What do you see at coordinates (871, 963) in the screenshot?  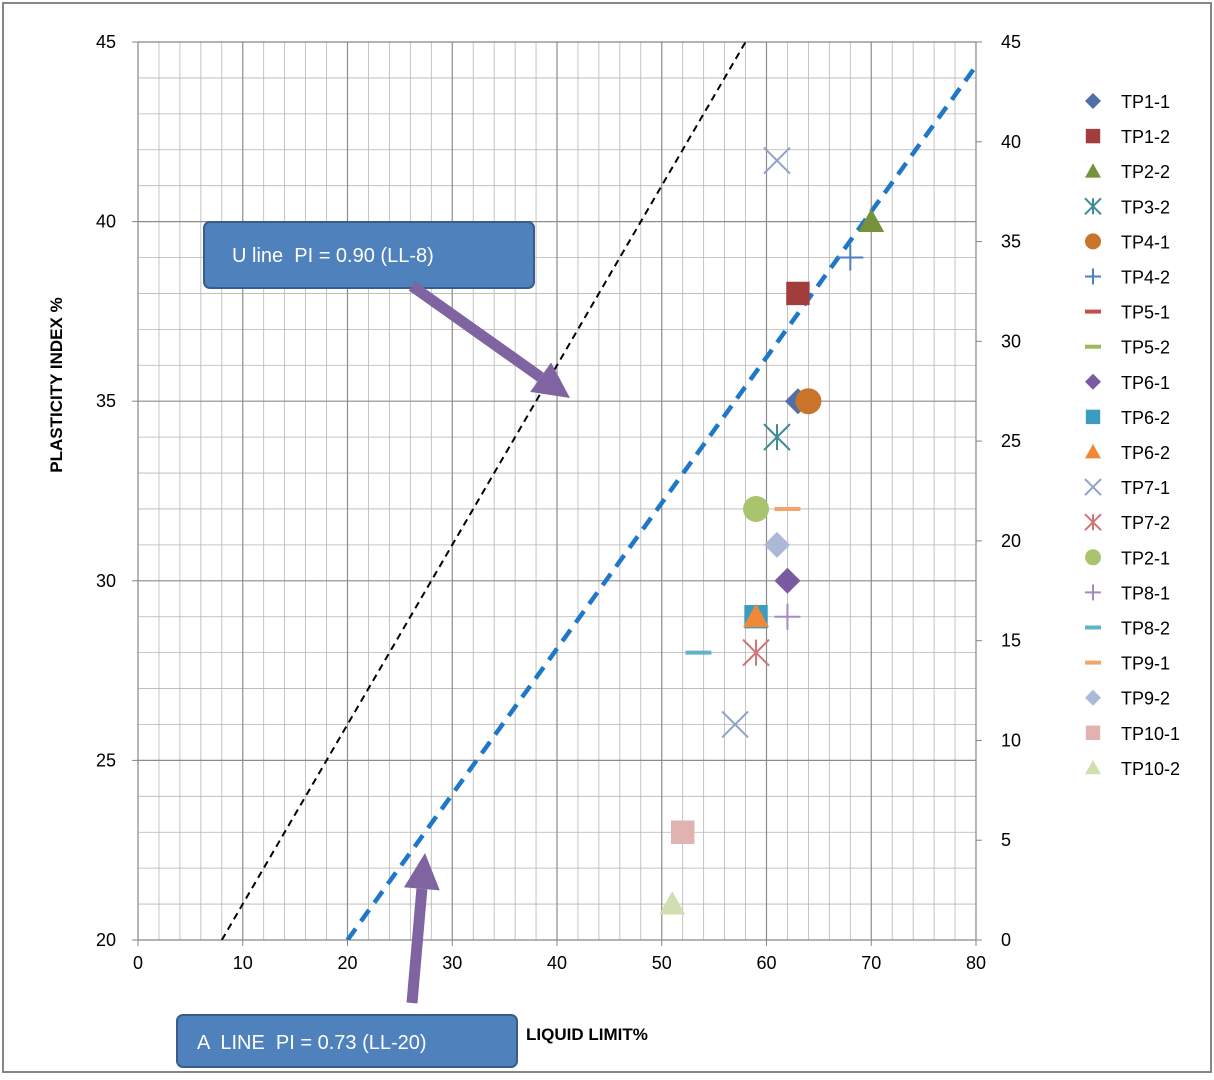 I see `x-tick-label: 70` at bounding box center [871, 963].